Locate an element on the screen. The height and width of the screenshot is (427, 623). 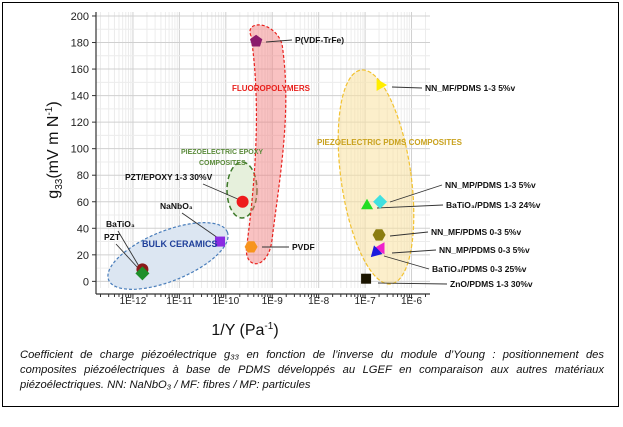
x-tick-label: 1E-9 is located at coordinates (273, 301).